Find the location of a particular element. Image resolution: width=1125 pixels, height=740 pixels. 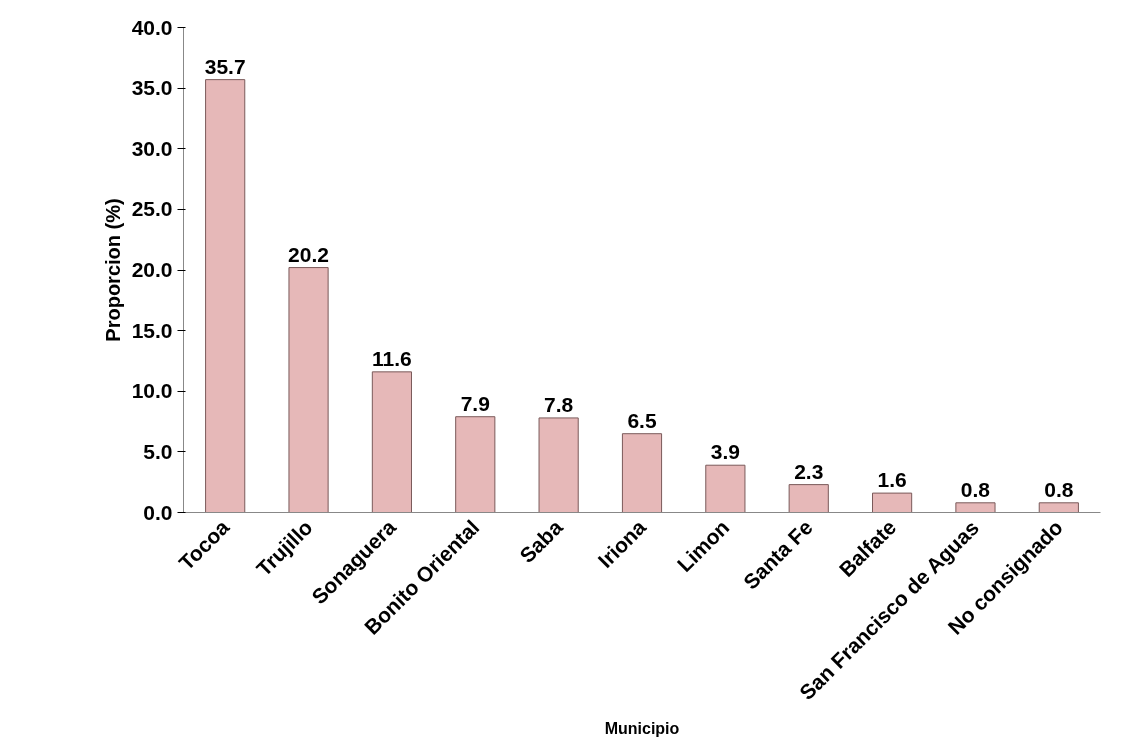

data-label: 7.8 is located at coordinates (559, 404).